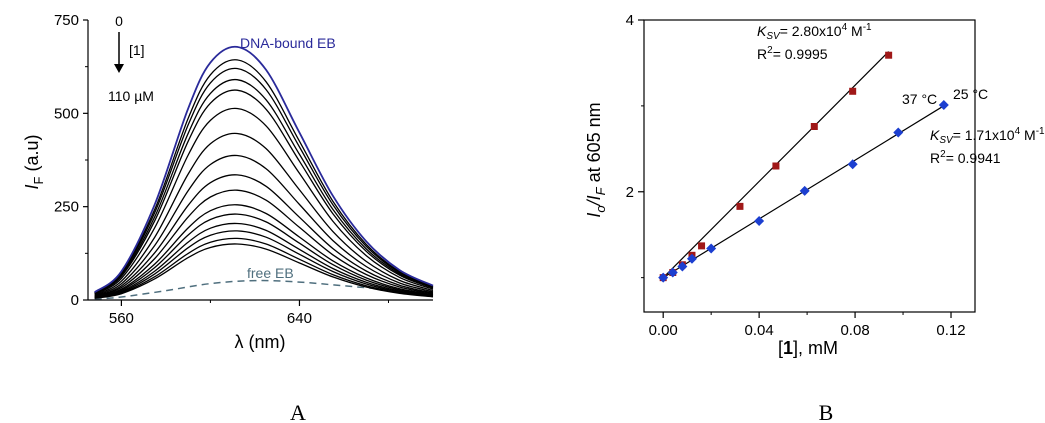  What do you see at coordinates (854, 330) in the screenshot?
I see `x-tick-label-b: 0.08` at bounding box center [854, 330].